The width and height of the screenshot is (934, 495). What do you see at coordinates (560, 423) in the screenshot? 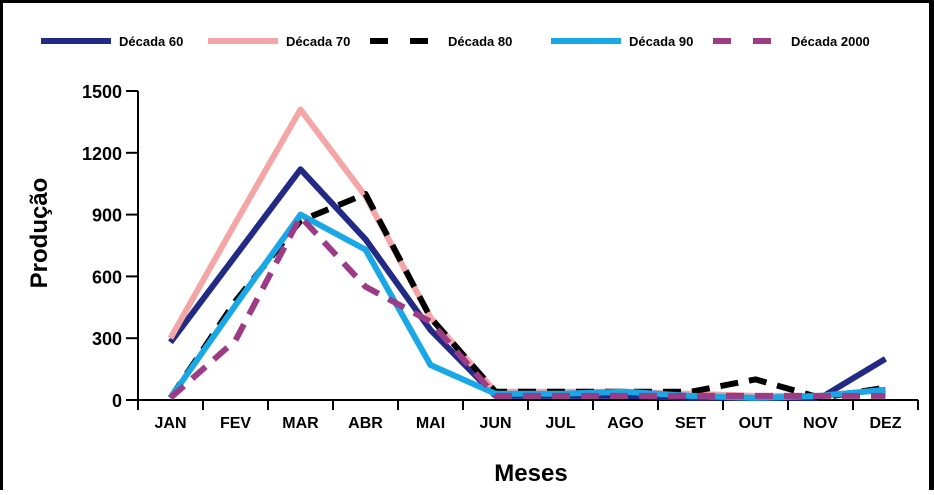
I see `x-tick-label: JUL` at bounding box center [560, 423].